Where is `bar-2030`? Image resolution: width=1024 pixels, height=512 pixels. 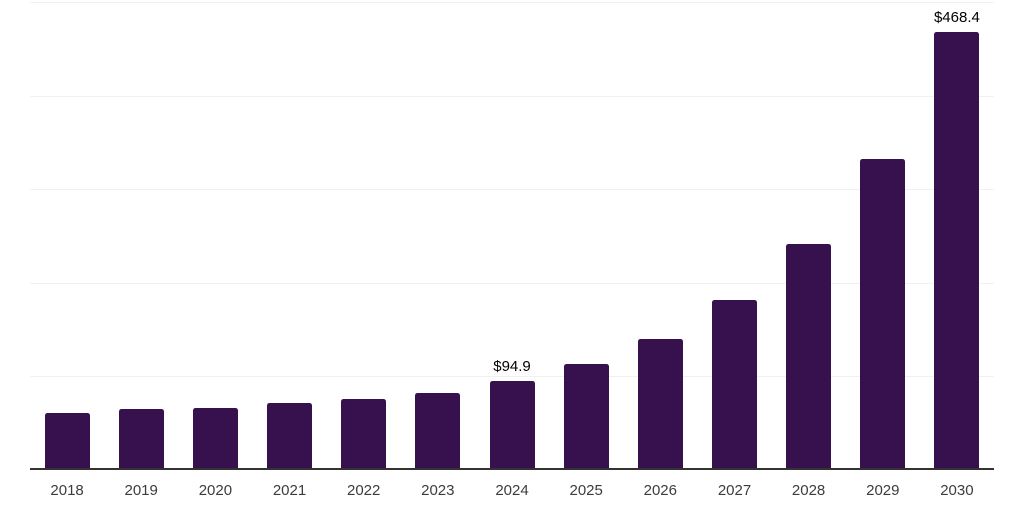
bar-2030 is located at coordinates (957, 250).